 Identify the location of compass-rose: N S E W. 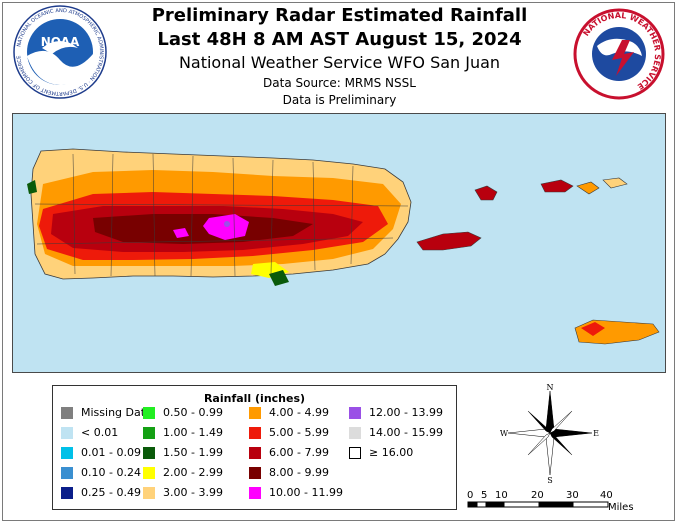
(549, 433).